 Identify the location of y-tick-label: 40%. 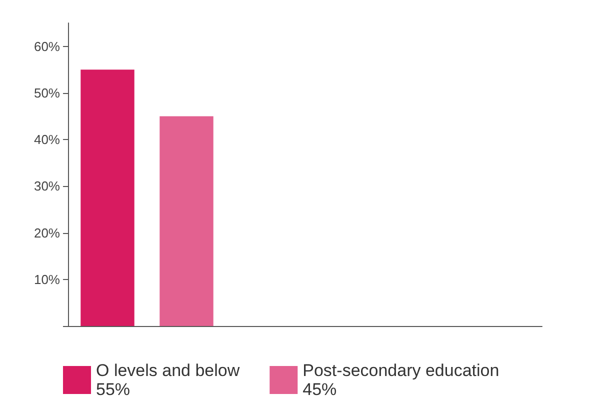
(47, 140).